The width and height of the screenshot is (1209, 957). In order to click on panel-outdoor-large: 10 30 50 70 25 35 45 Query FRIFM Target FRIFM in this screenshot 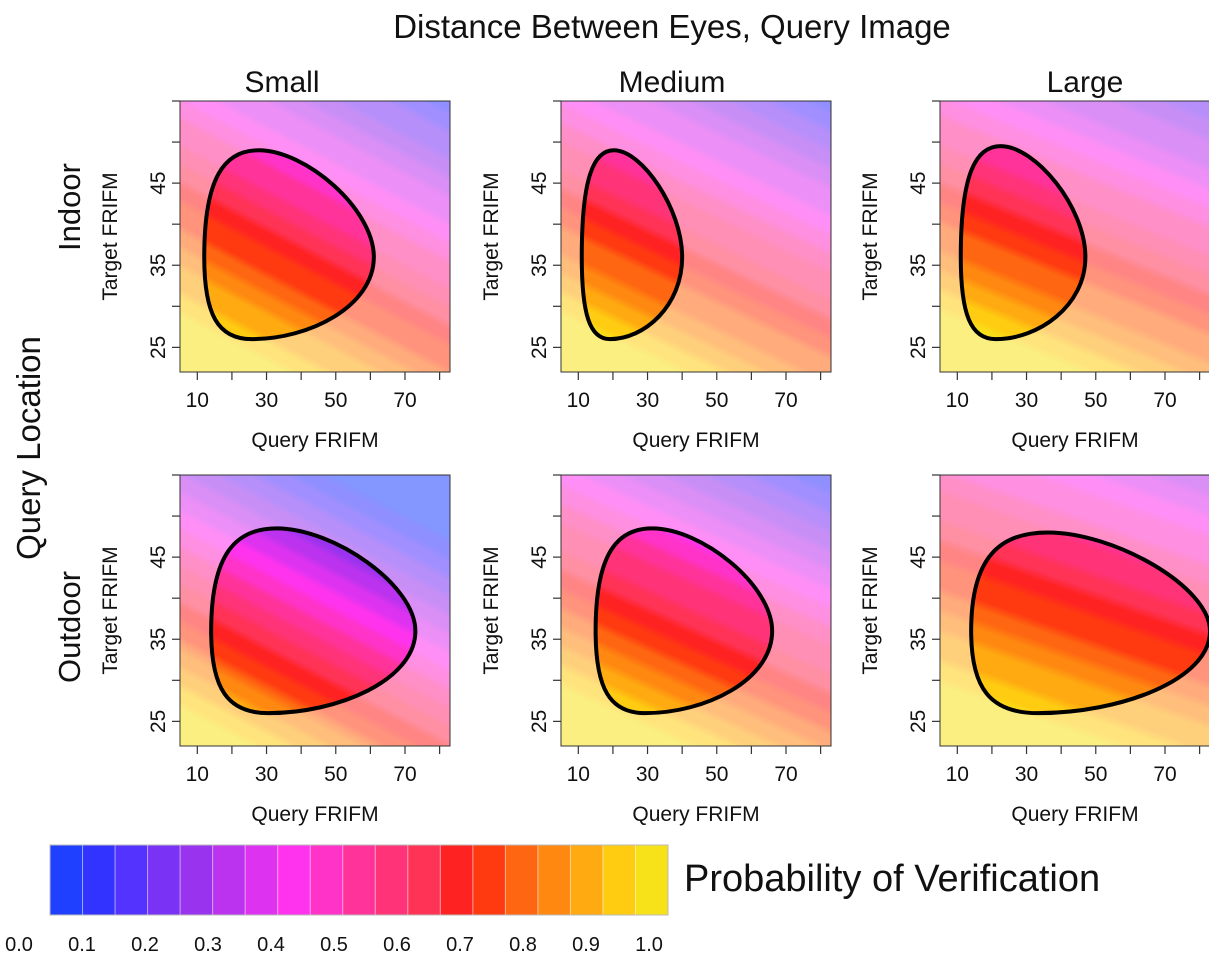, I will do `click(1034, 650)`.